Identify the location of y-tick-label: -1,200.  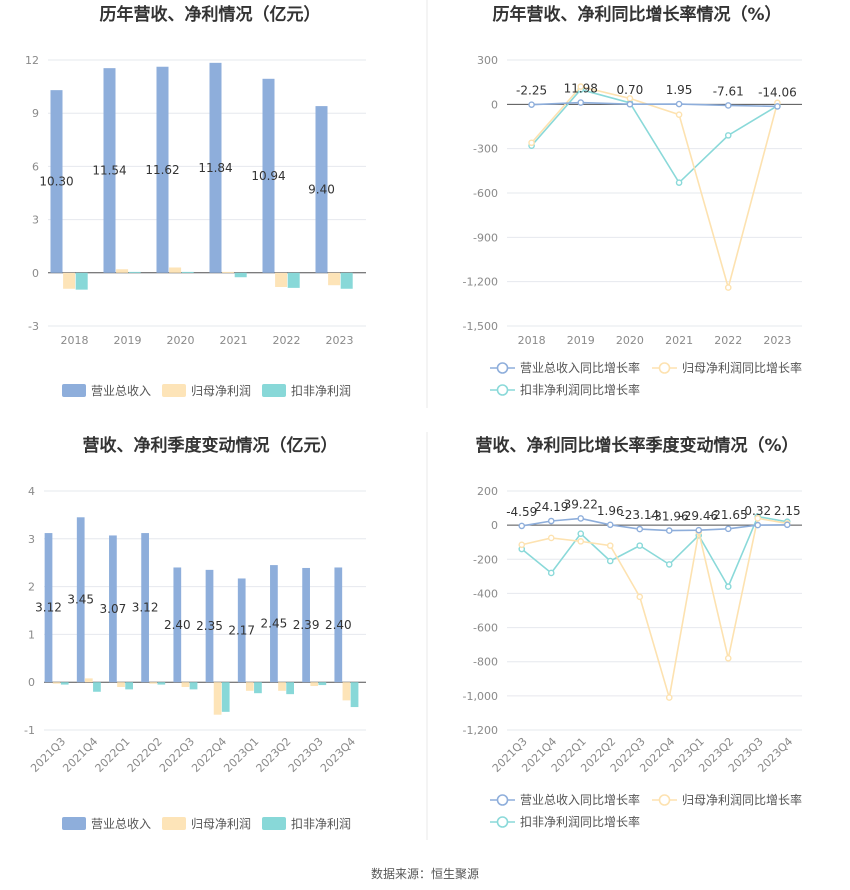
(480, 282).